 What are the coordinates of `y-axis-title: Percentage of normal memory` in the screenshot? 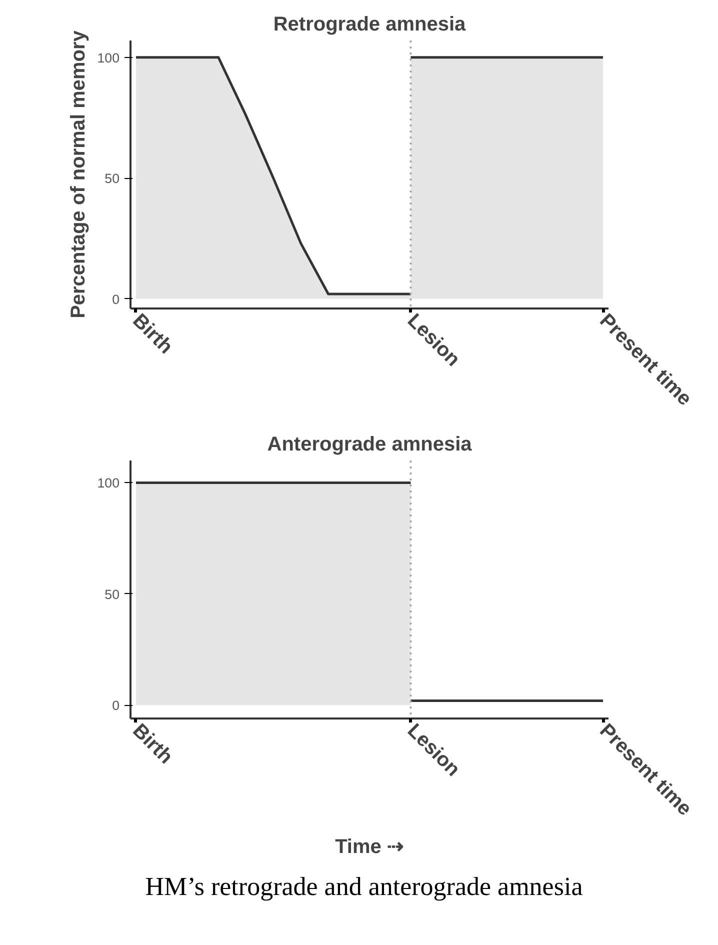 It's located at (78, 174).